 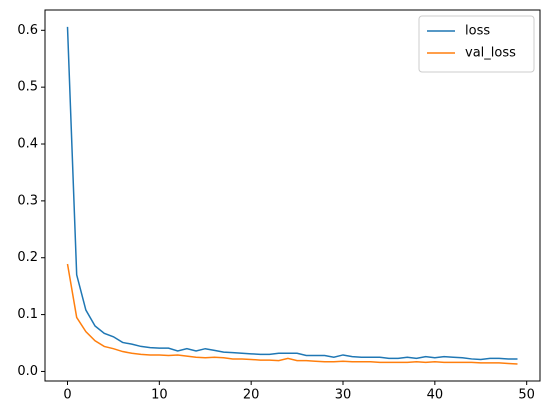 What do you see at coordinates (27, 314) in the screenshot?
I see `y-tick-label: 0.1` at bounding box center [27, 314].